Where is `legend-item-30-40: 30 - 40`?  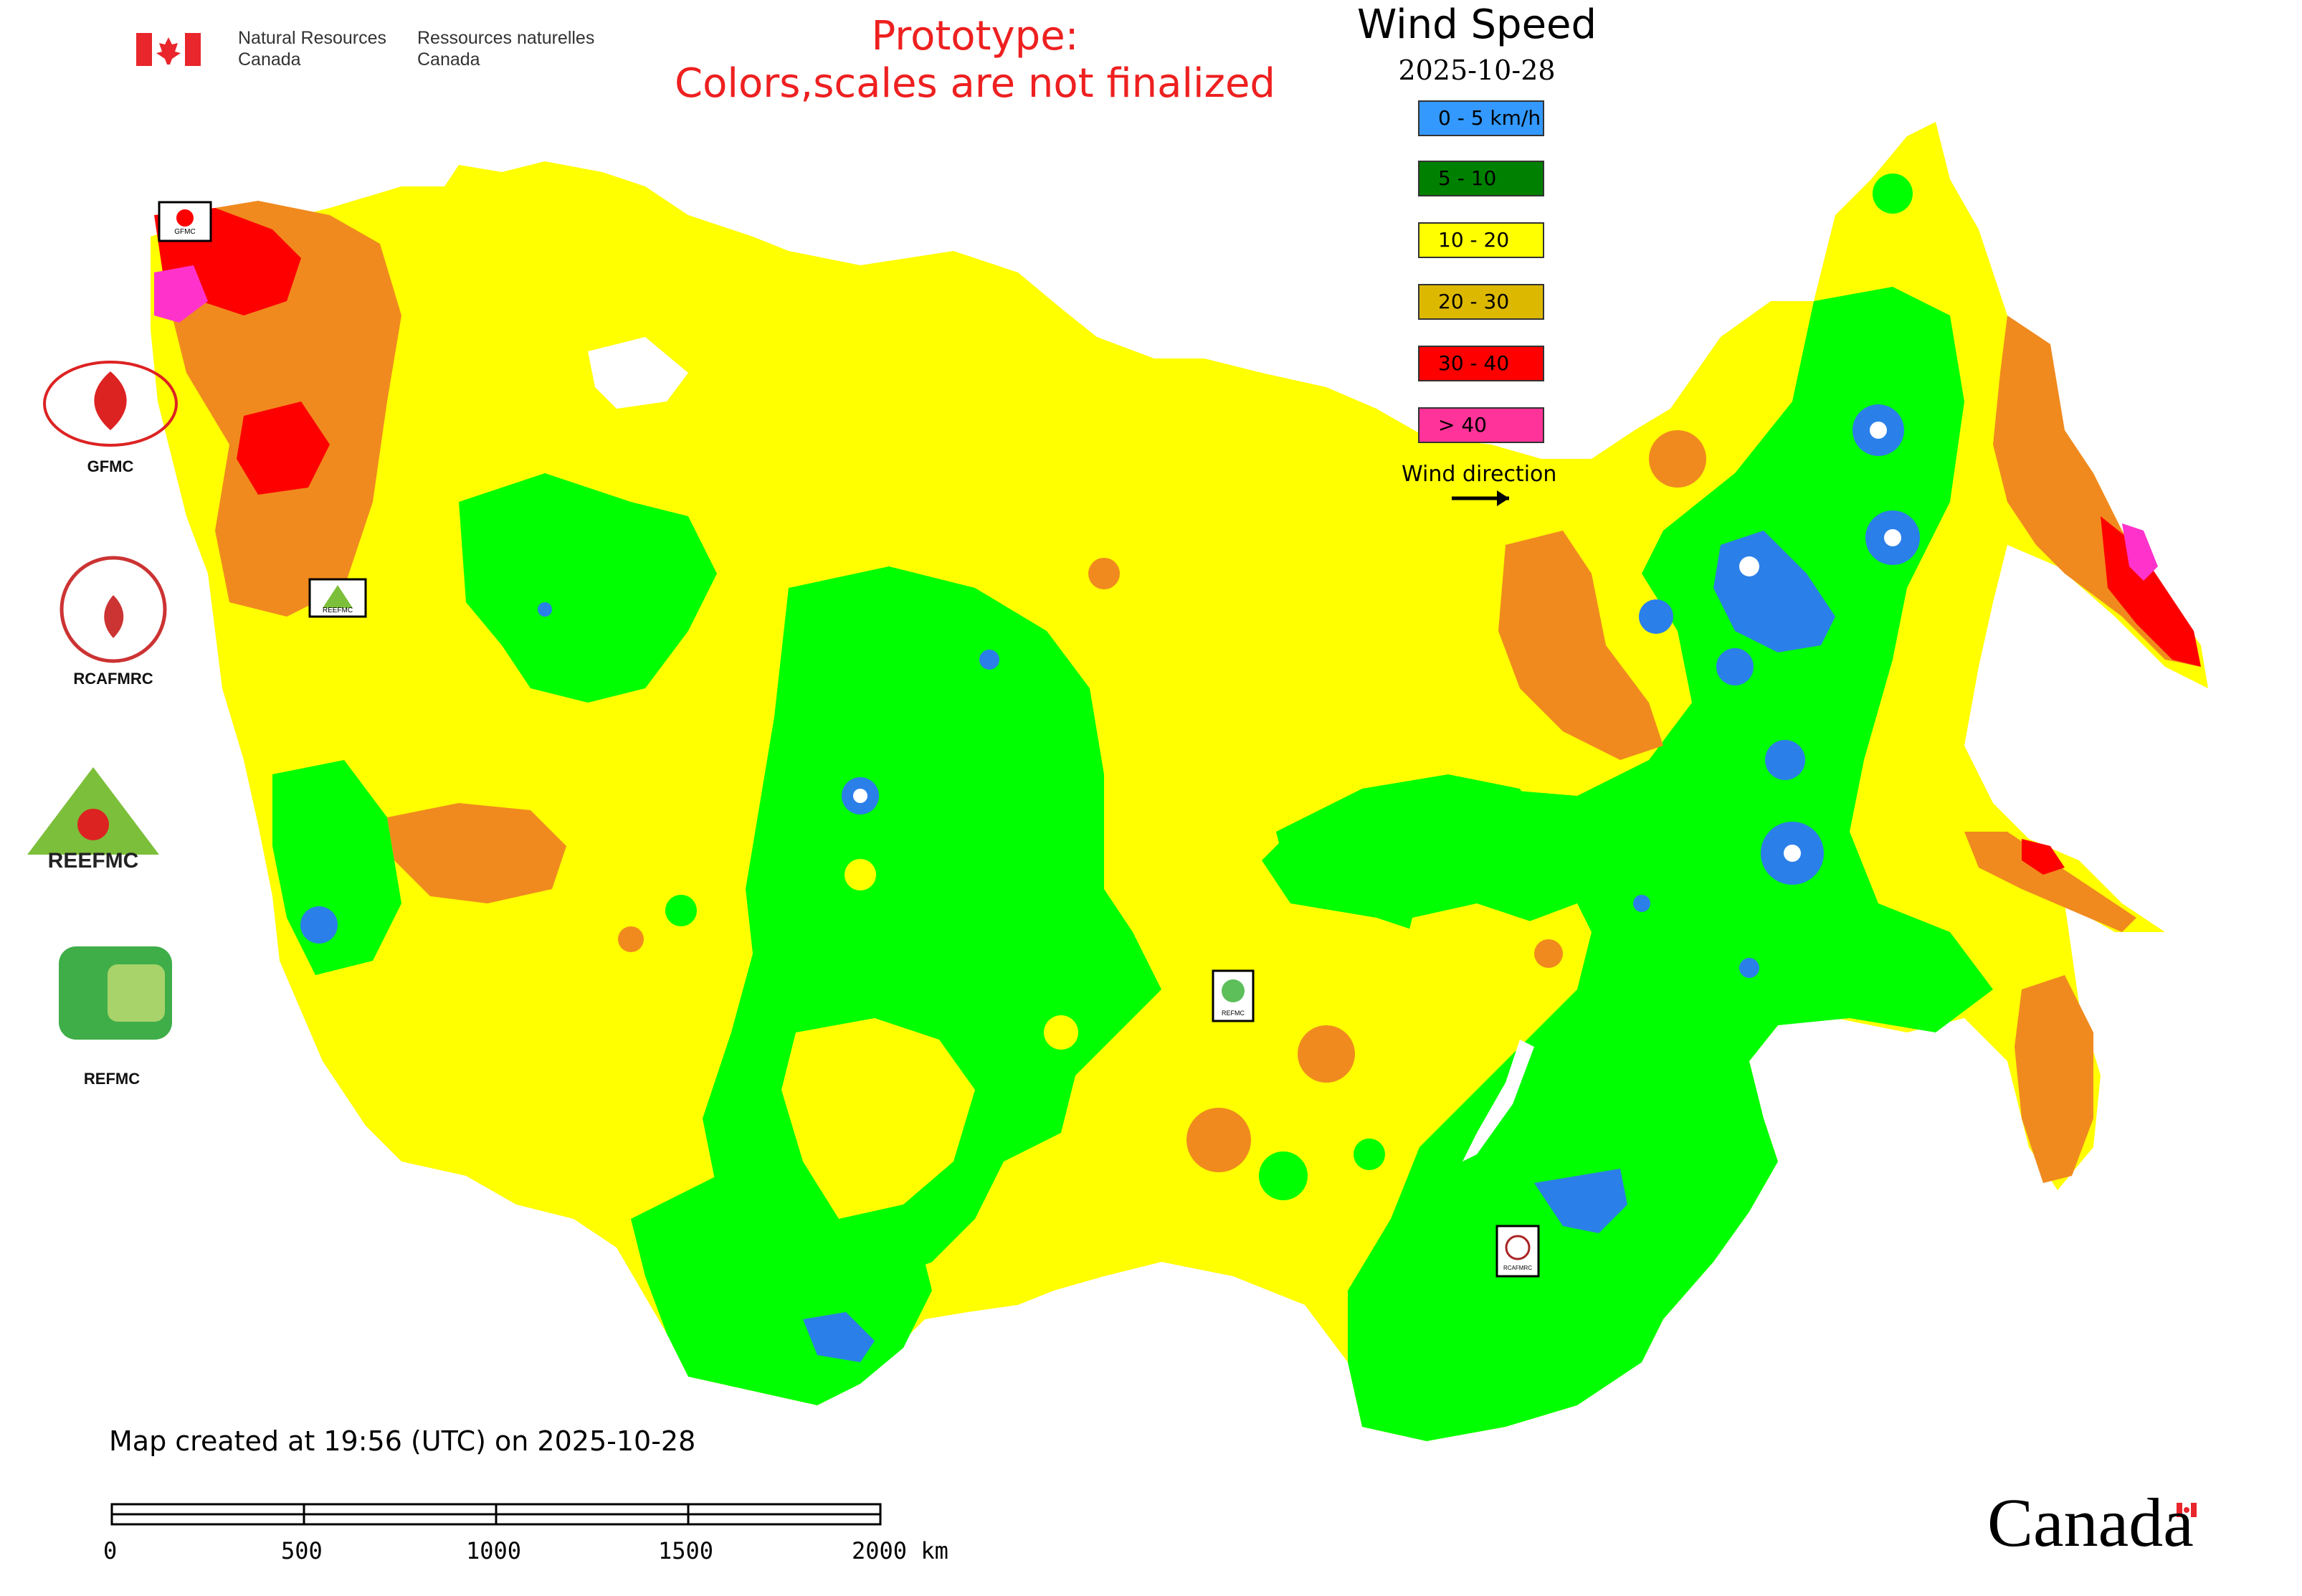
legend-item-30-40: 30 - 40 is located at coordinates (1481, 363).